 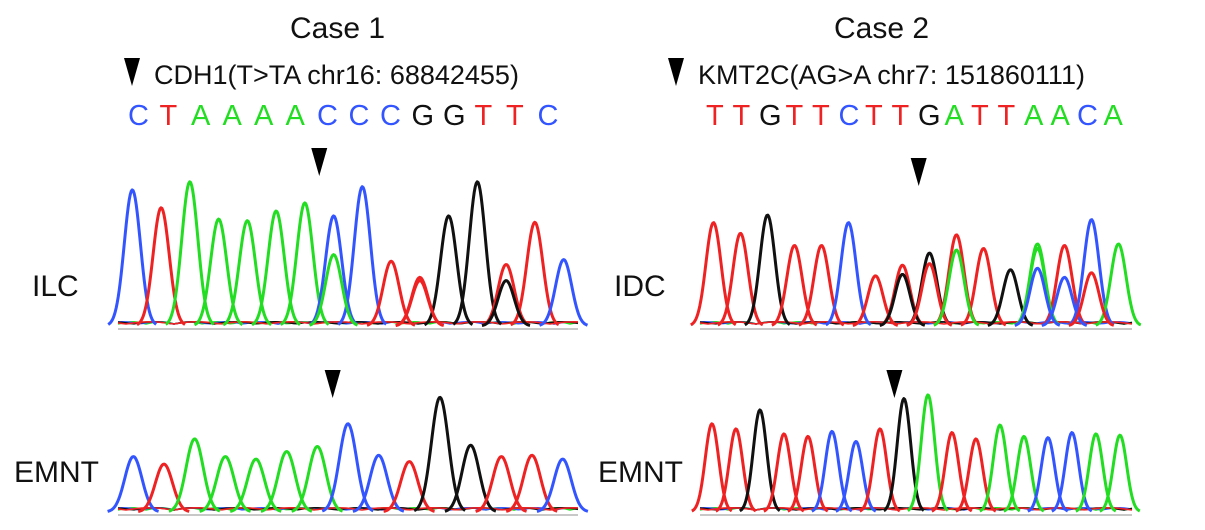 I want to click on case2-mutation: KMT2C(AG>A chr7: 151860111), so click(x=876, y=74).